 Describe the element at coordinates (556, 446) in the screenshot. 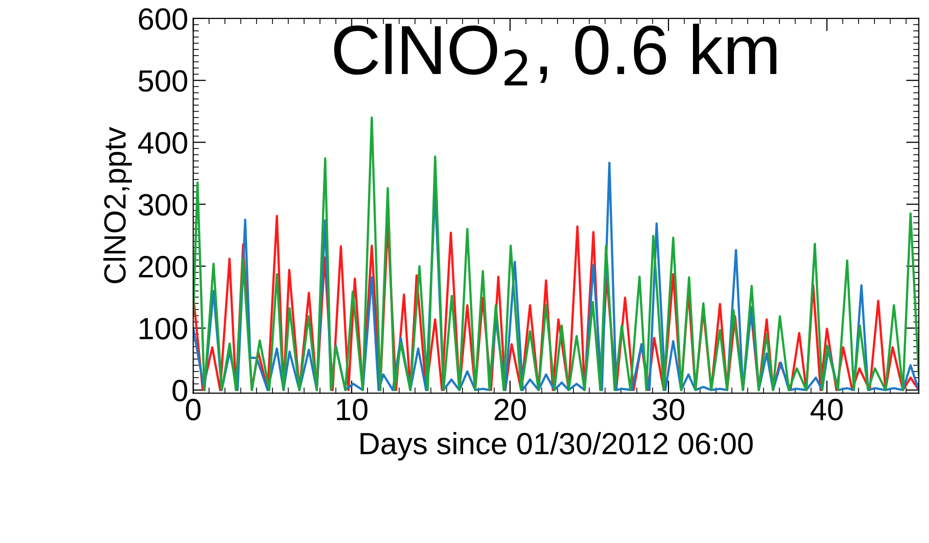

I see `x-axis-title: Days since 01/30/2012 06:00` at that location.